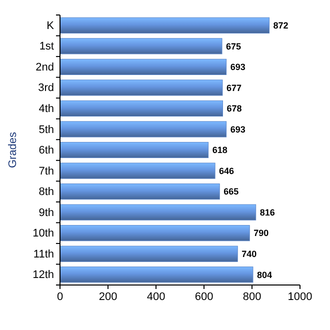 Image resolution: width=330 pixels, height=330 pixels. I want to click on y-tick-label: 7th, so click(46, 171).